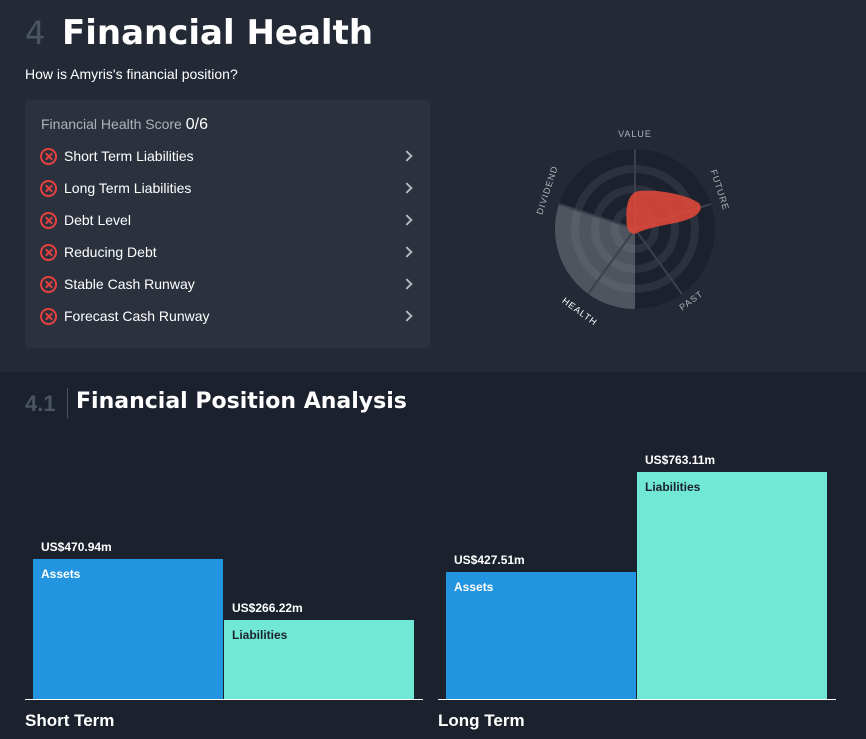  I want to click on snowflake-score-shape, so click(663, 212).